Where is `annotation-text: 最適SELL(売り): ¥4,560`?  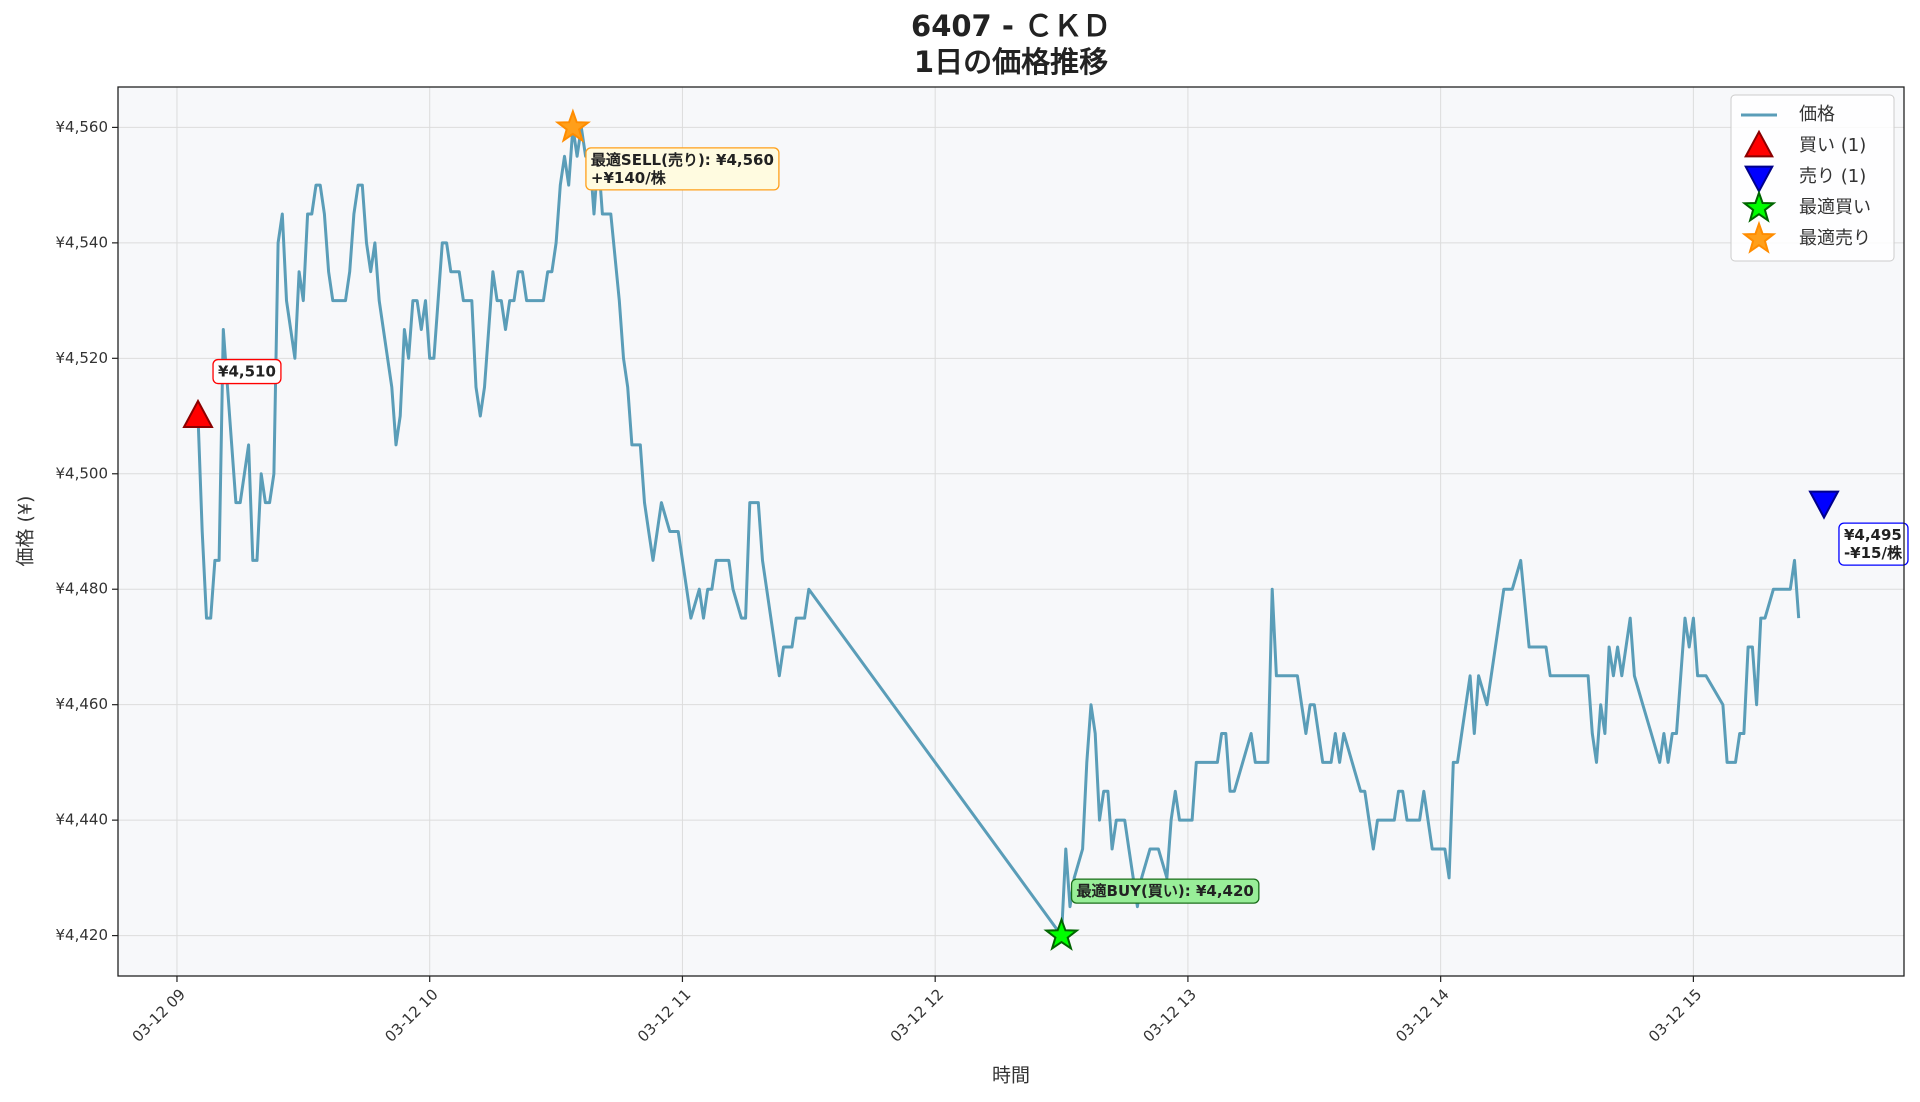 annotation-text: 最適SELL(売り): ¥4,560 is located at coordinates (682, 160).